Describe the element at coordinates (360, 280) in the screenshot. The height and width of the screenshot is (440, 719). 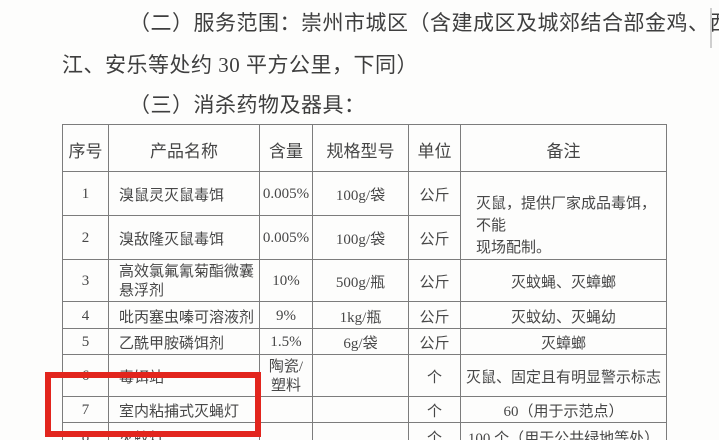
I see `cell-spec: 500g/瓶` at that location.